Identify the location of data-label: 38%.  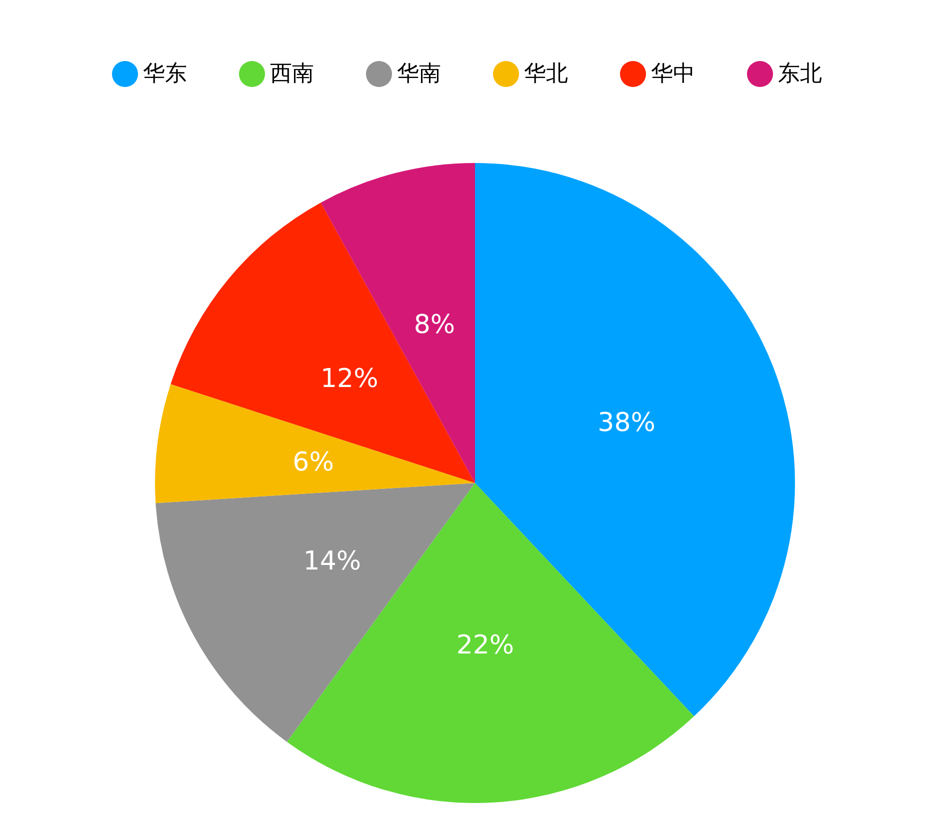
(627, 423).